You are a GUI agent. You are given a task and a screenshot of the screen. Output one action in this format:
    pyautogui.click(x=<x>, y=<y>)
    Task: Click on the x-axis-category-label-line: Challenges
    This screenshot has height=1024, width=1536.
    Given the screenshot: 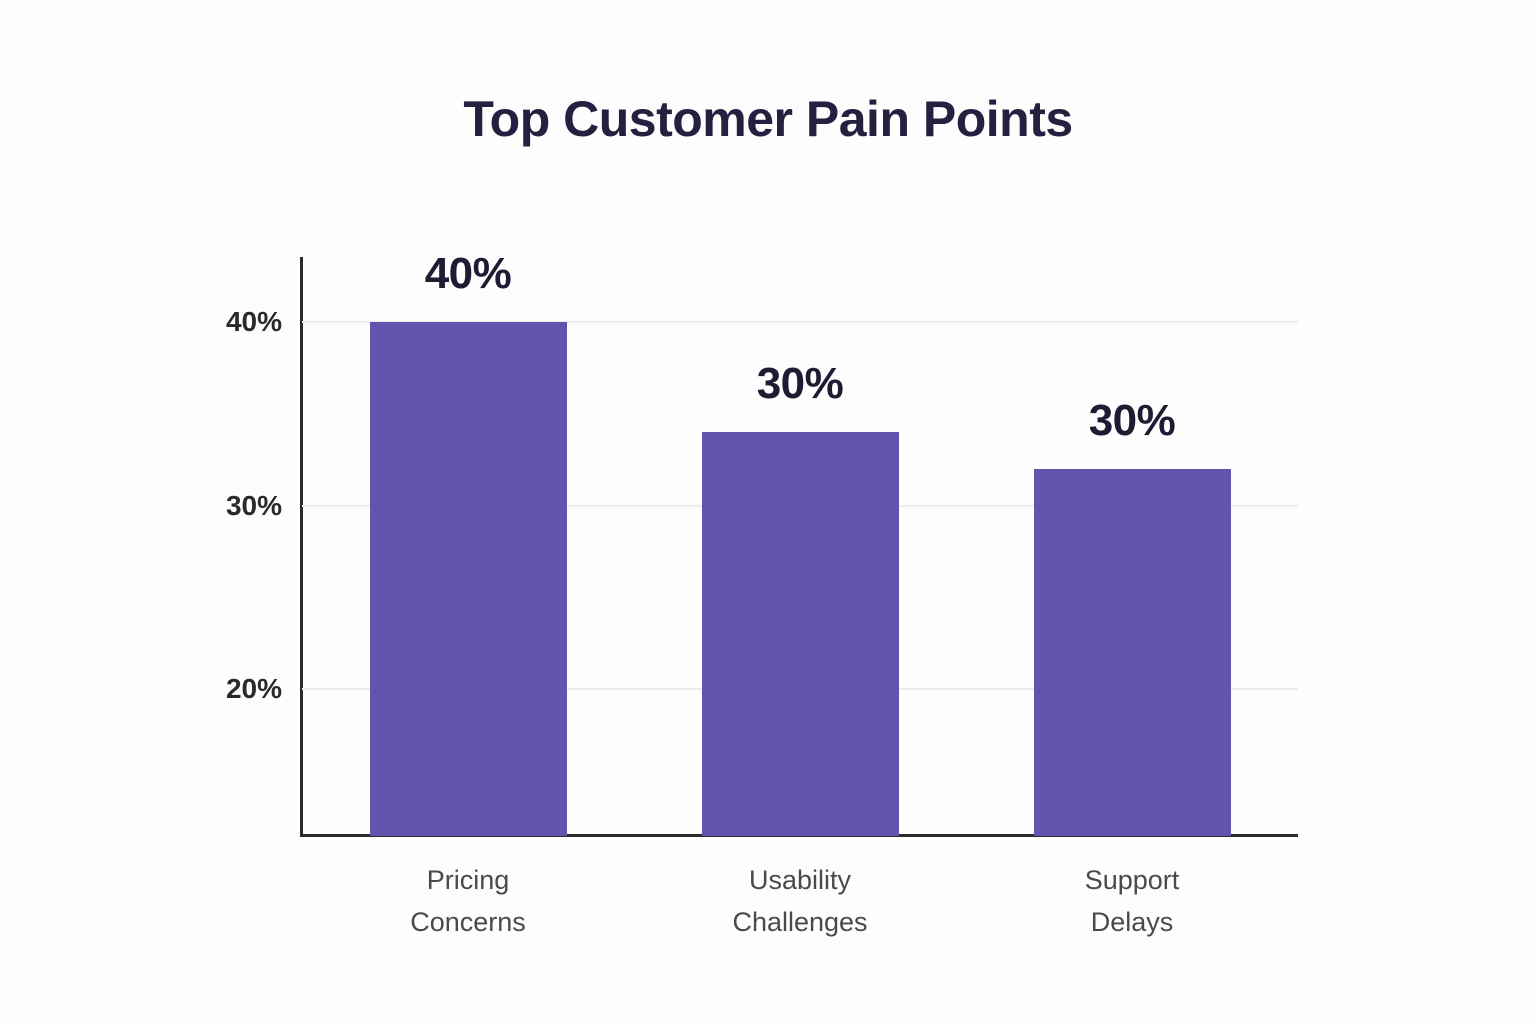 What is the action you would take?
    pyautogui.click(x=800, y=921)
    